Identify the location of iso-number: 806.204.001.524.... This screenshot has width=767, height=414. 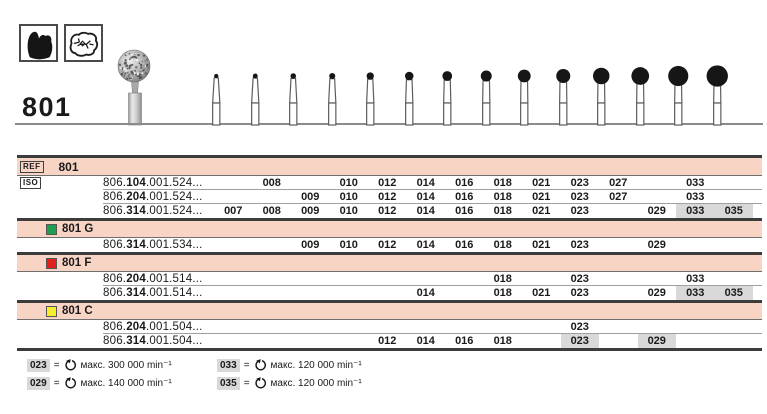
(153, 197).